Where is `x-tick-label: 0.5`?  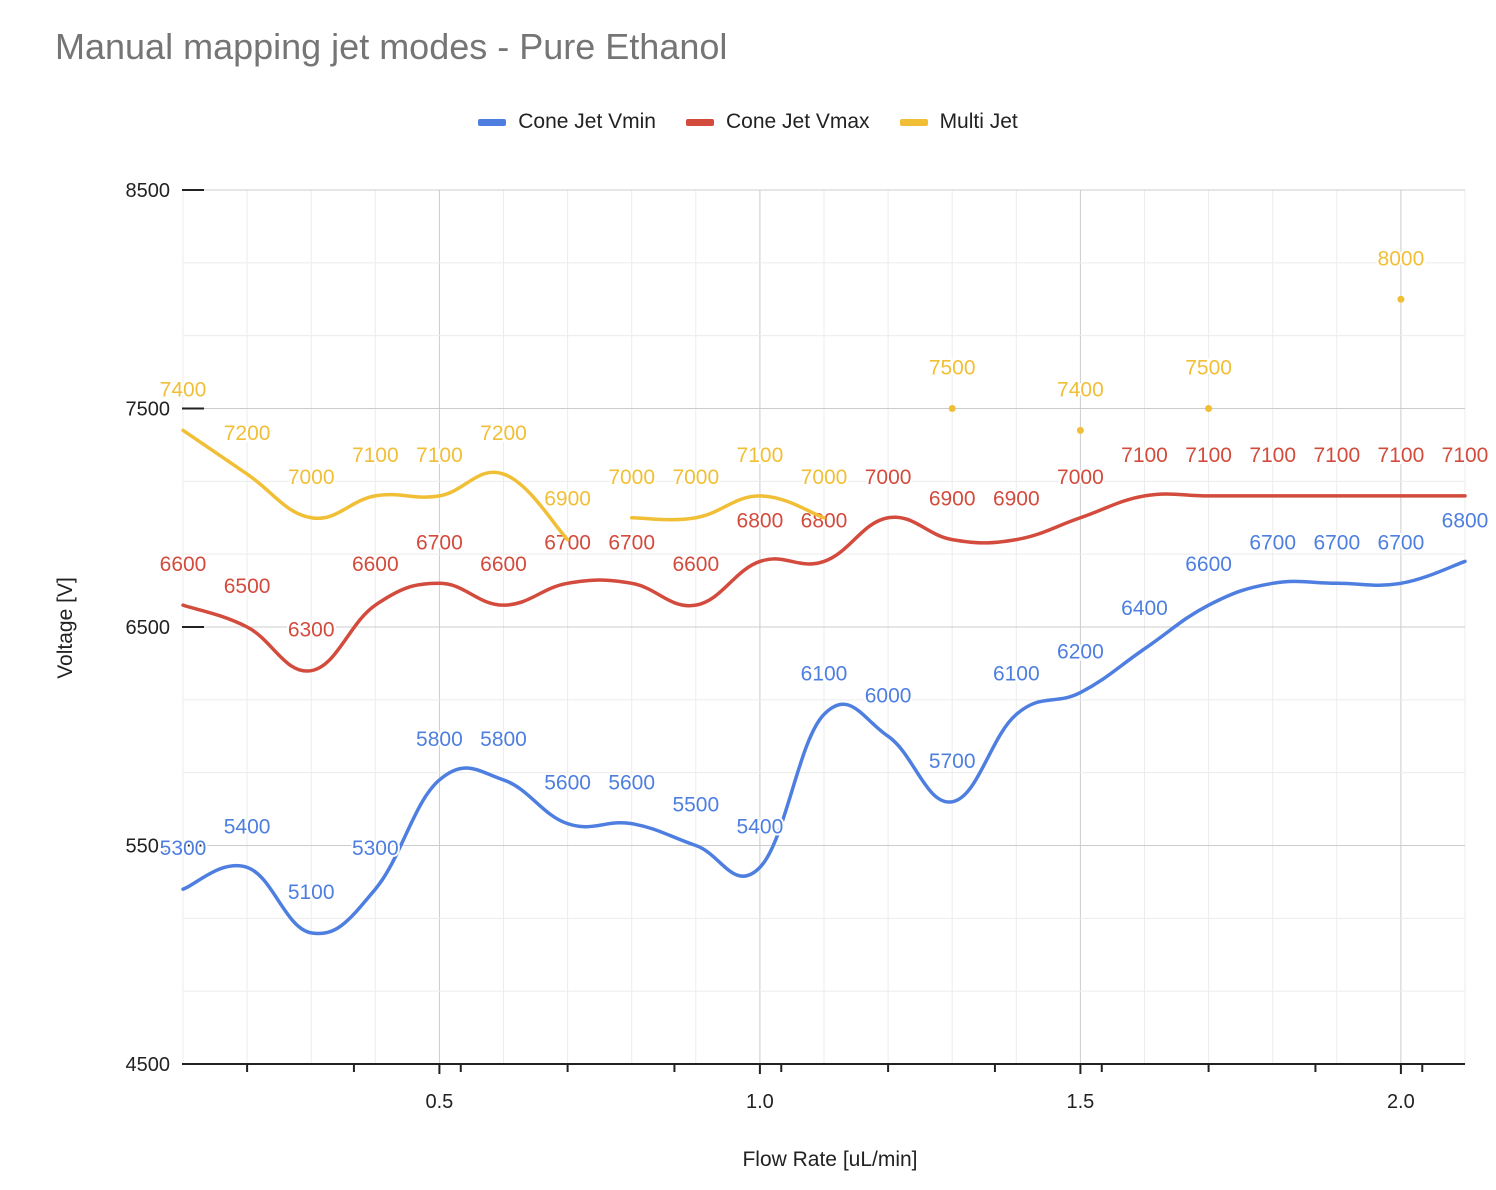 x-tick-label: 0.5 is located at coordinates (439, 1102).